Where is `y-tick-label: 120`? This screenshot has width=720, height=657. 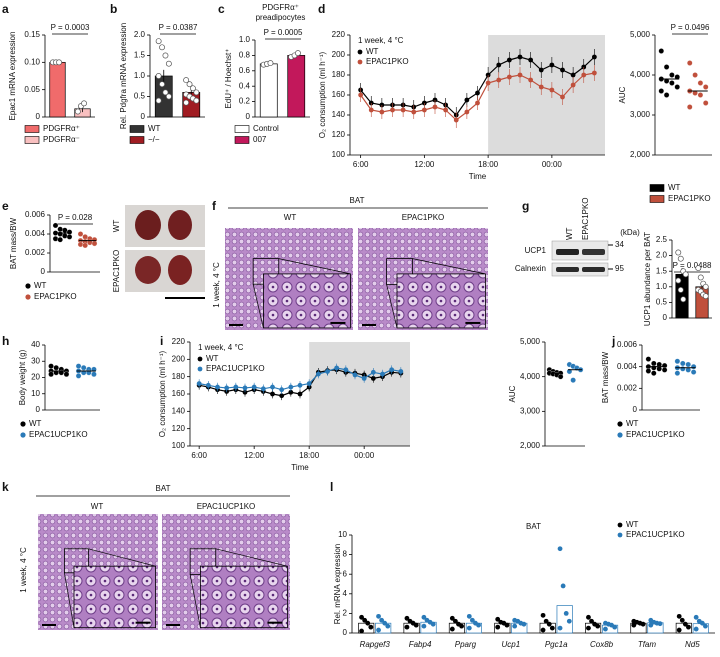 y-tick-label: 120 is located at coordinates (179, 428).